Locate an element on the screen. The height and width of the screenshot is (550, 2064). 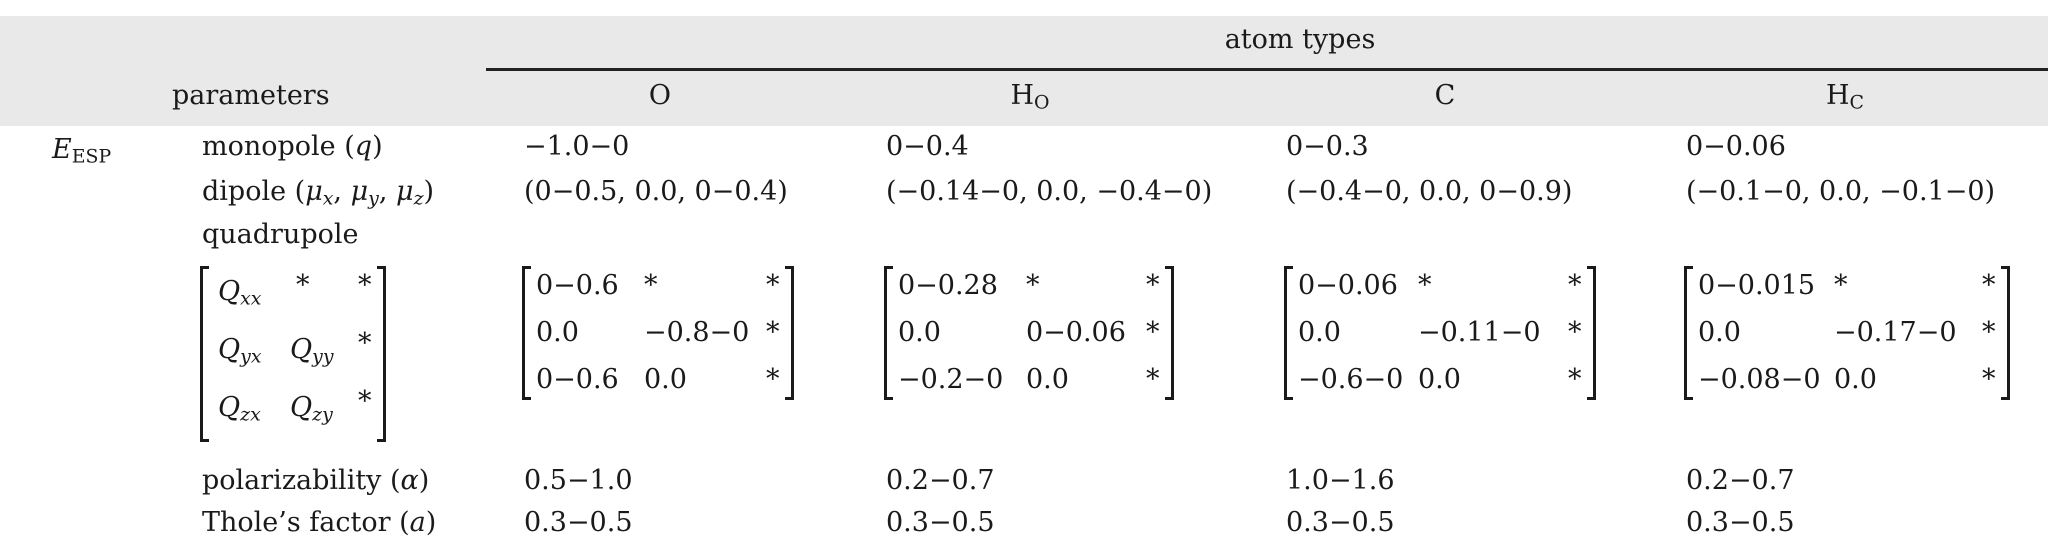
quadrupole-matrix-o: 0−0.6 * * 0.0 −0.8−0 * 0−0.6 0.0 * is located at coordinates (658, 333).